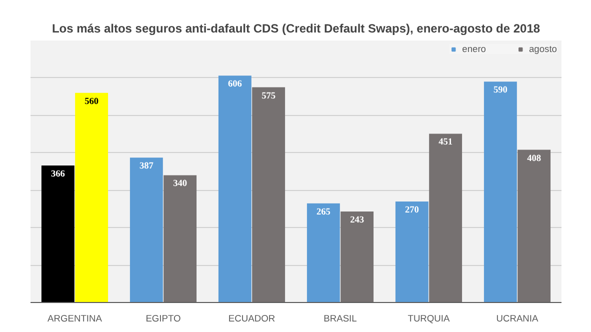 This screenshot has height=332, width=591. What do you see at coordinates (429, 319) in the screenshot?
I see `x-tick-label: TURQUIA` at bounding box center [429, 319].